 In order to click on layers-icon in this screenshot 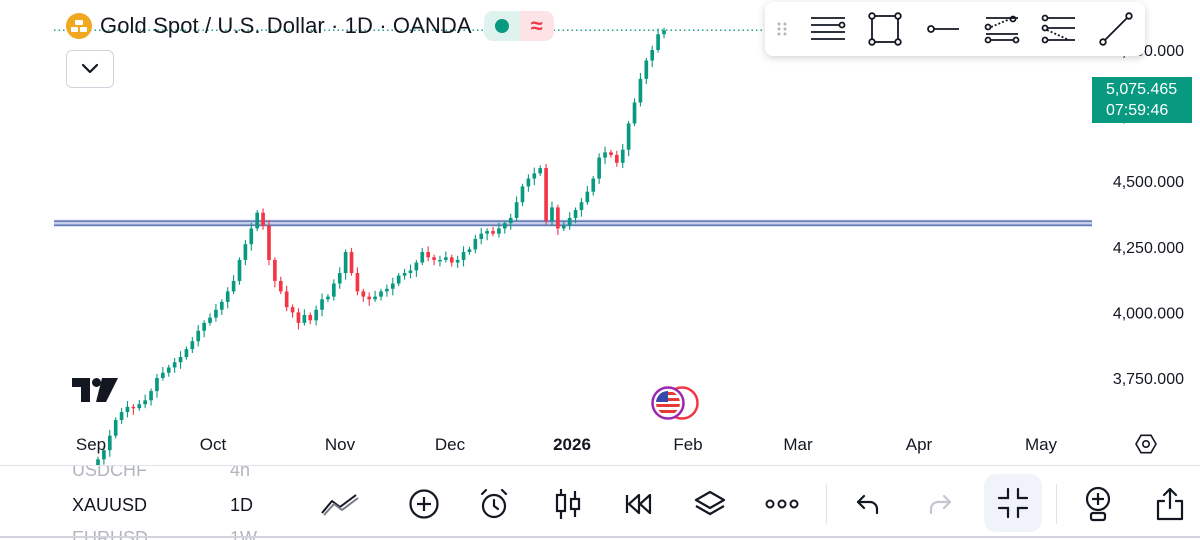, I will do `click(710, 504)`.